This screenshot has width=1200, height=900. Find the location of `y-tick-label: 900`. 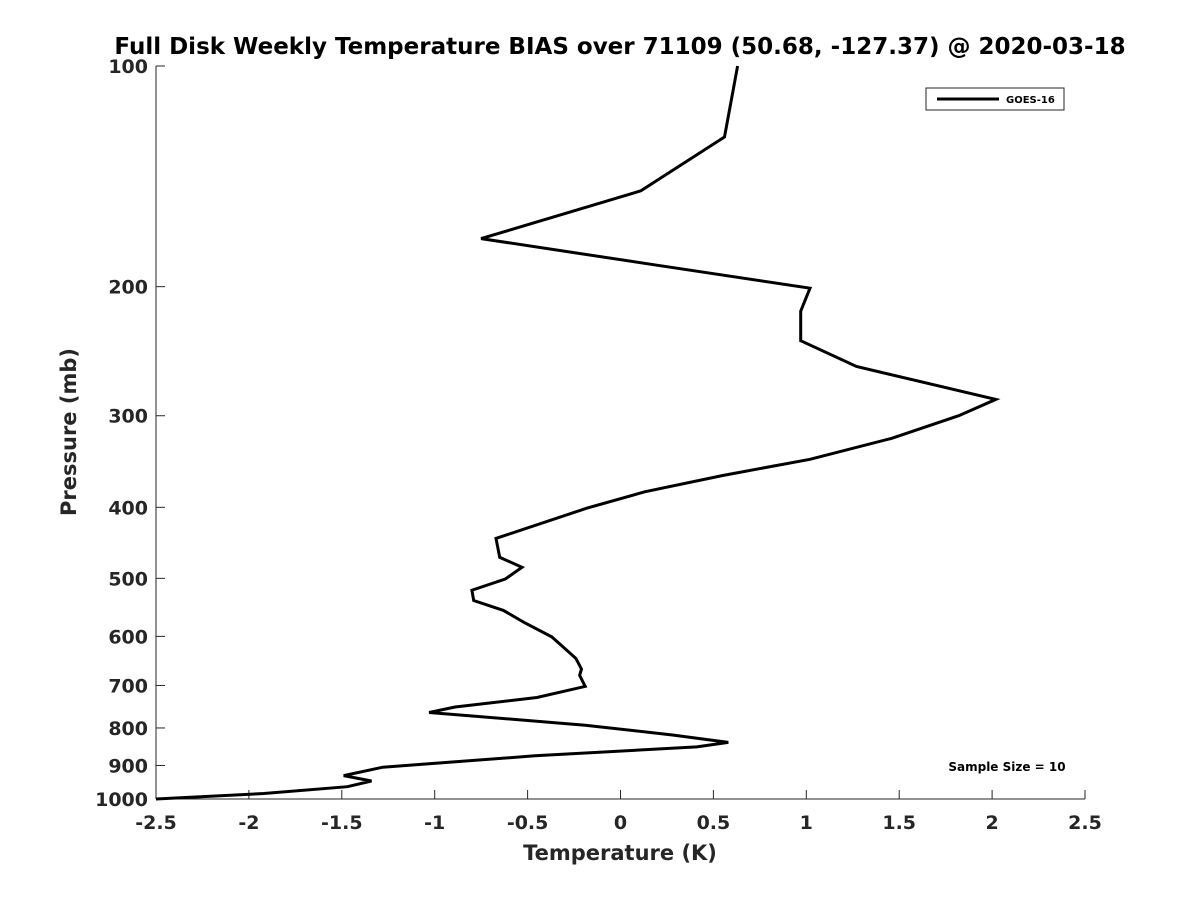

y-tick-label: 900 is located at coordinates (128, 766).